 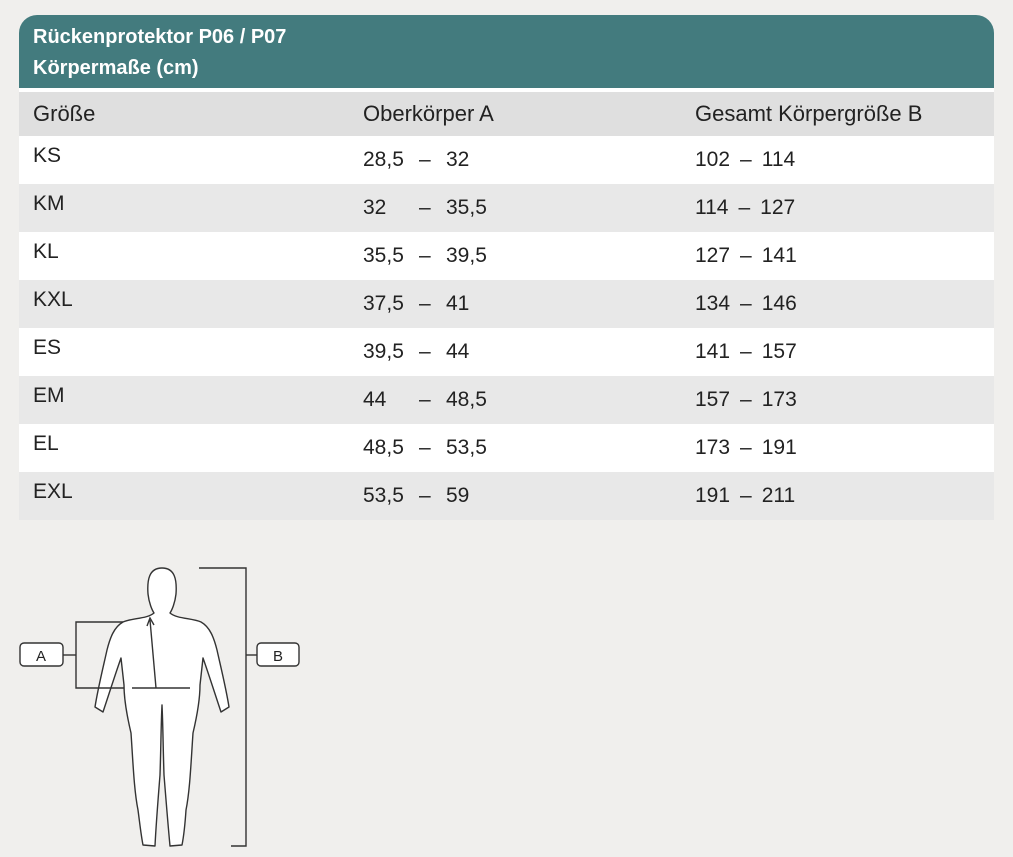 I want to click on total-height-cell: 173–191, so click(x=844, y=448).